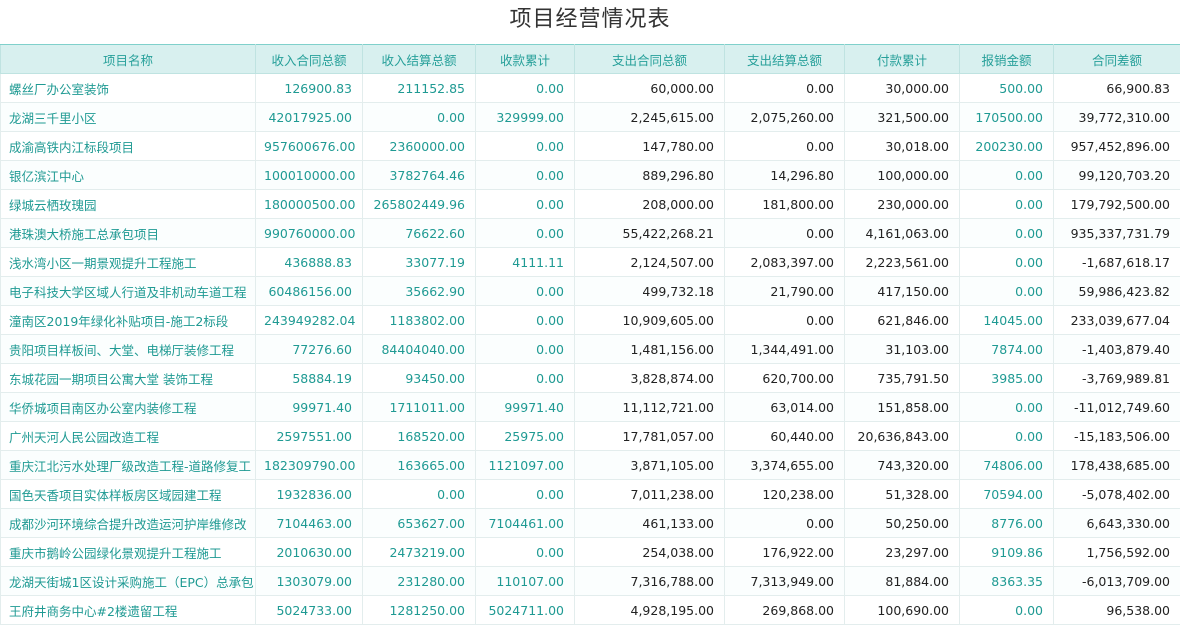 Image resolution: width=1180 pixels, height=625 pixels. I want to click on header-reimbursement: 报销金额, so click(1007, 59).